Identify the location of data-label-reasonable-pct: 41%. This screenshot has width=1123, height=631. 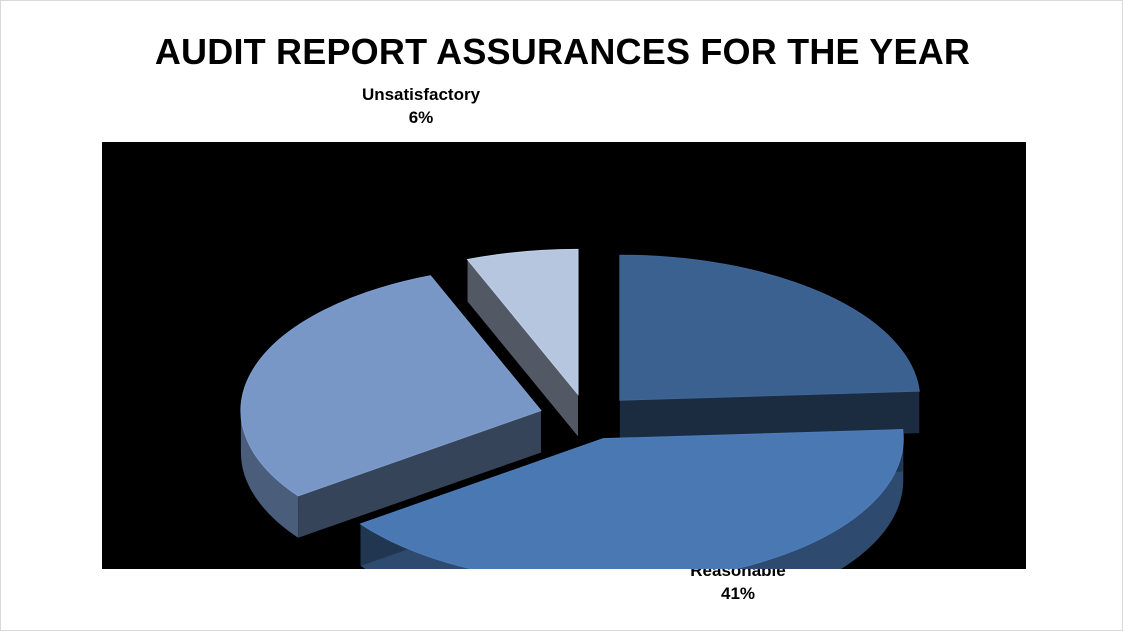
(738, 593).